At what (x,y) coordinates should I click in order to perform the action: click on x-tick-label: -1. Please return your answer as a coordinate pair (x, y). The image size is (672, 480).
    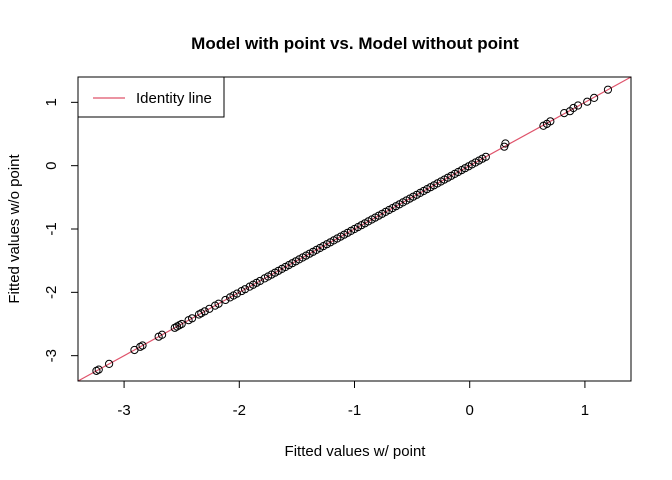
    Looking at the image, I should click on (354, 410).